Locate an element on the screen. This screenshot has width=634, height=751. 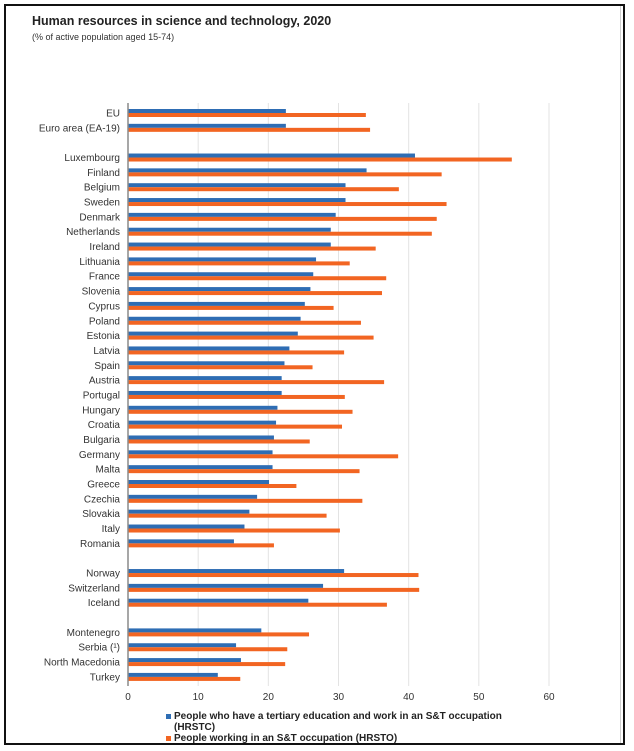
category-label: Bulgaria is located at coordinates (101, 440).